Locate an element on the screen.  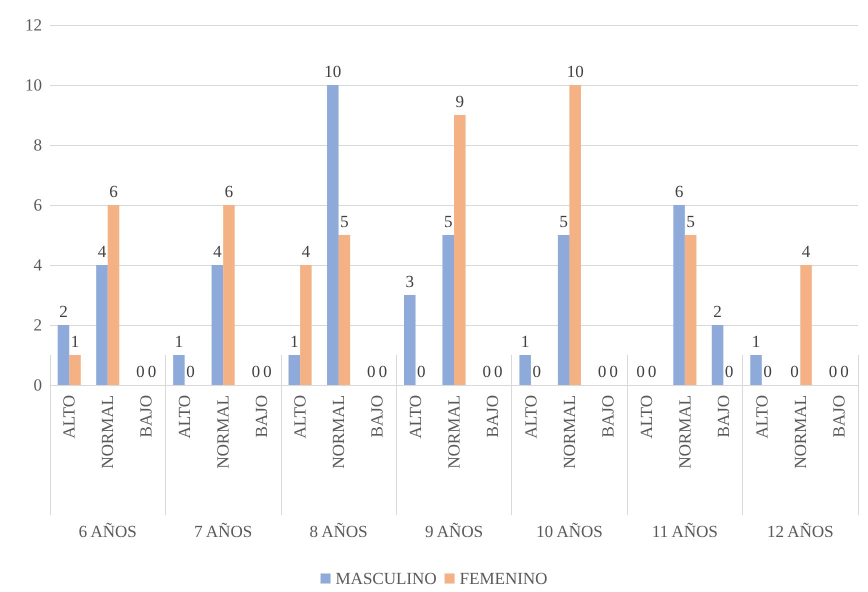
data-label: 9 is located at coordinates (460, 101).